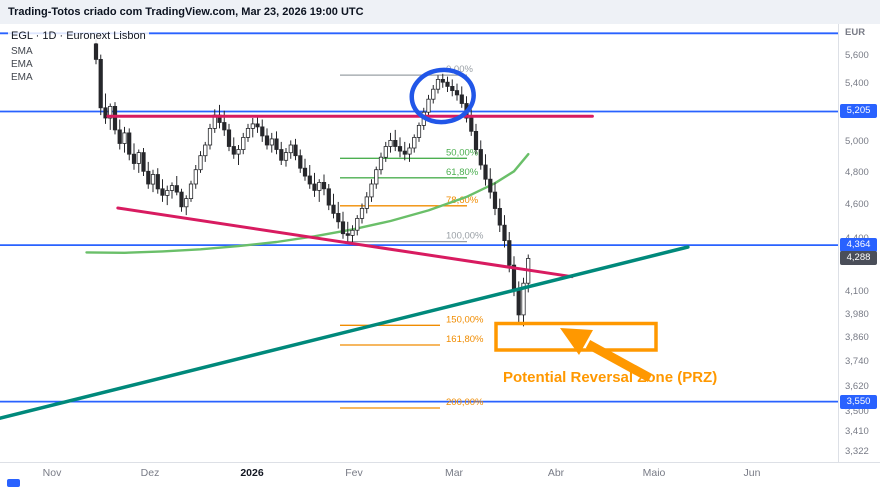  Describe the element at coordinates (419, 476) in the screenshot. I see `time-axis: Nov Dez 2026 Fev Mar Abr Maio Jun` at that location.